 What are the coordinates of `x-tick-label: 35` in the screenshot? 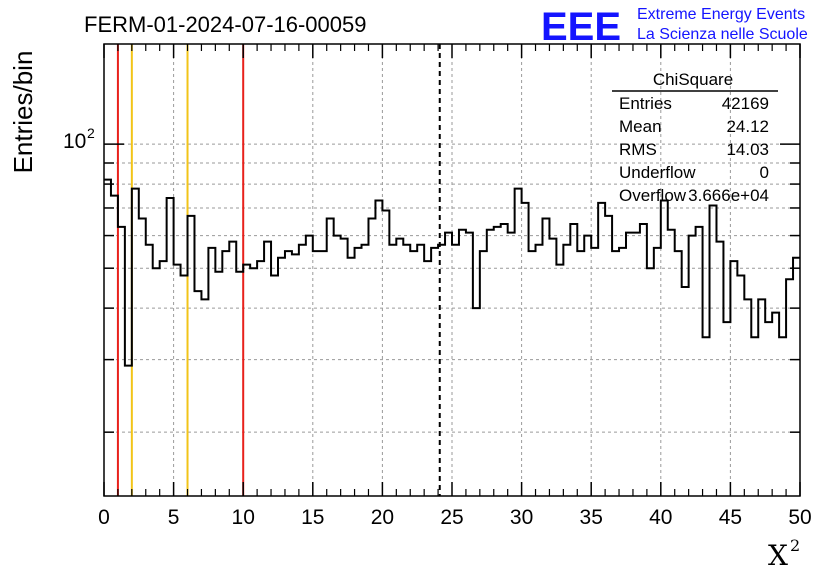 It's located at (591, 517).